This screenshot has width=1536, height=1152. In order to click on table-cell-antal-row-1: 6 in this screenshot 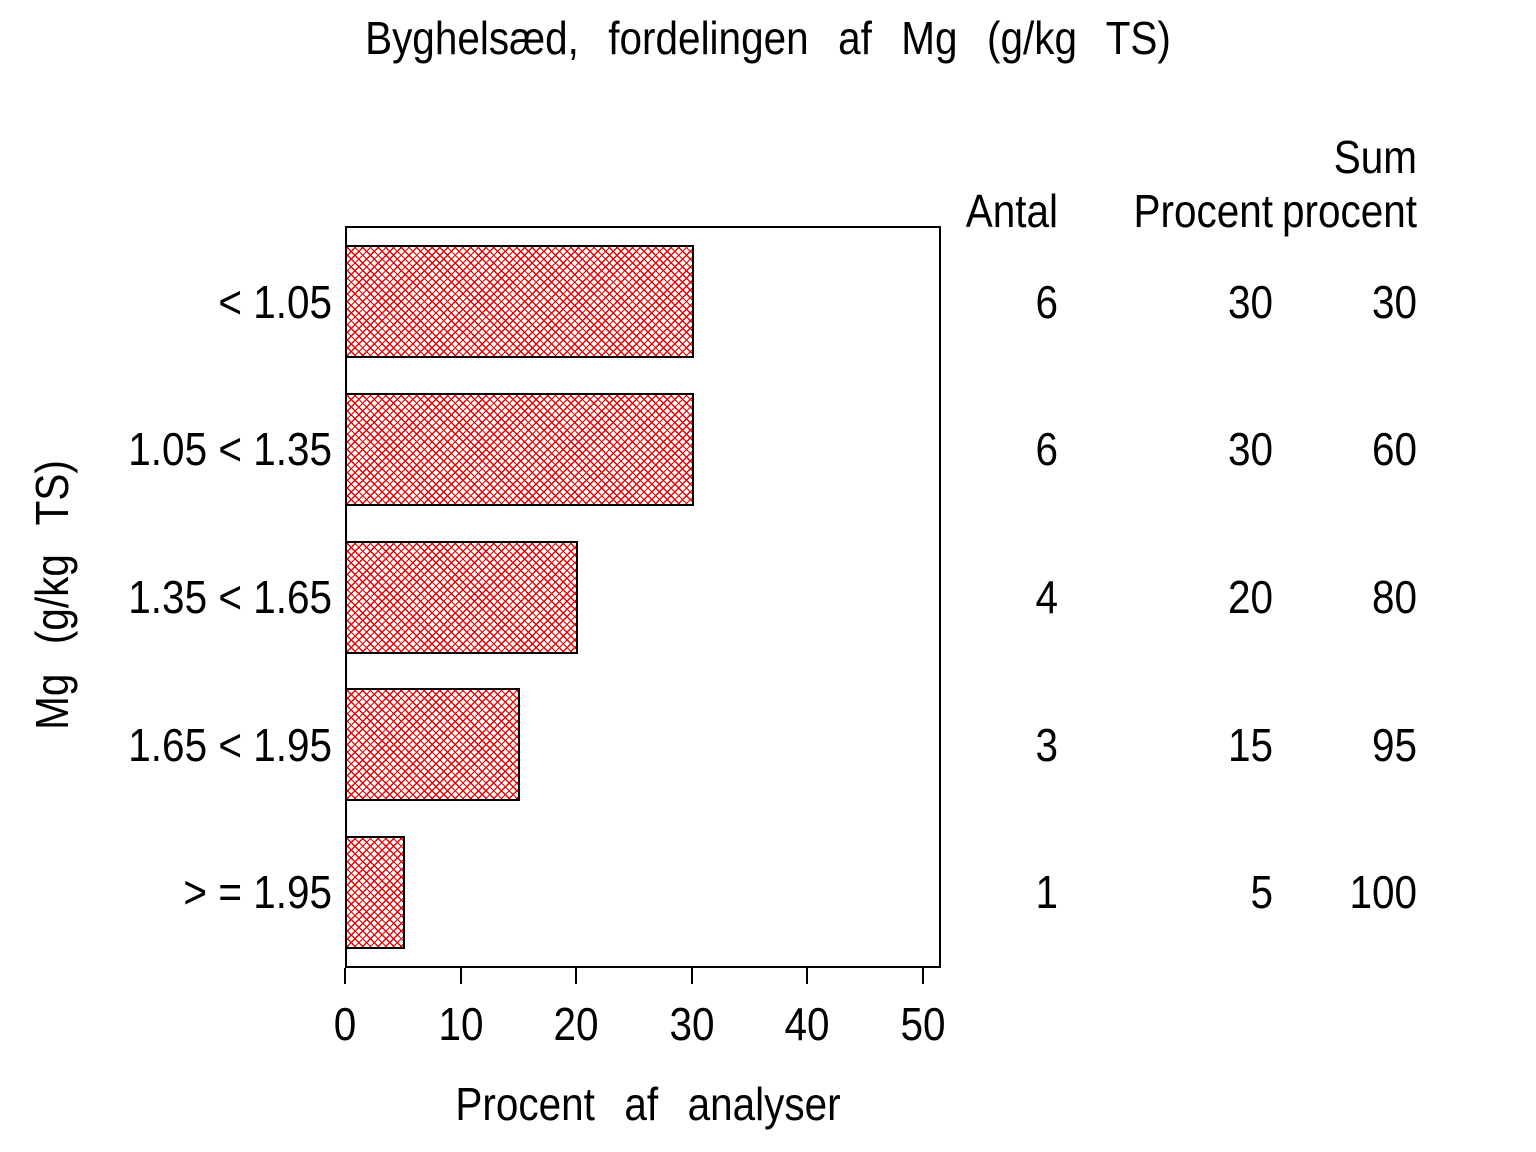, I will do `click(1046, 449)`.